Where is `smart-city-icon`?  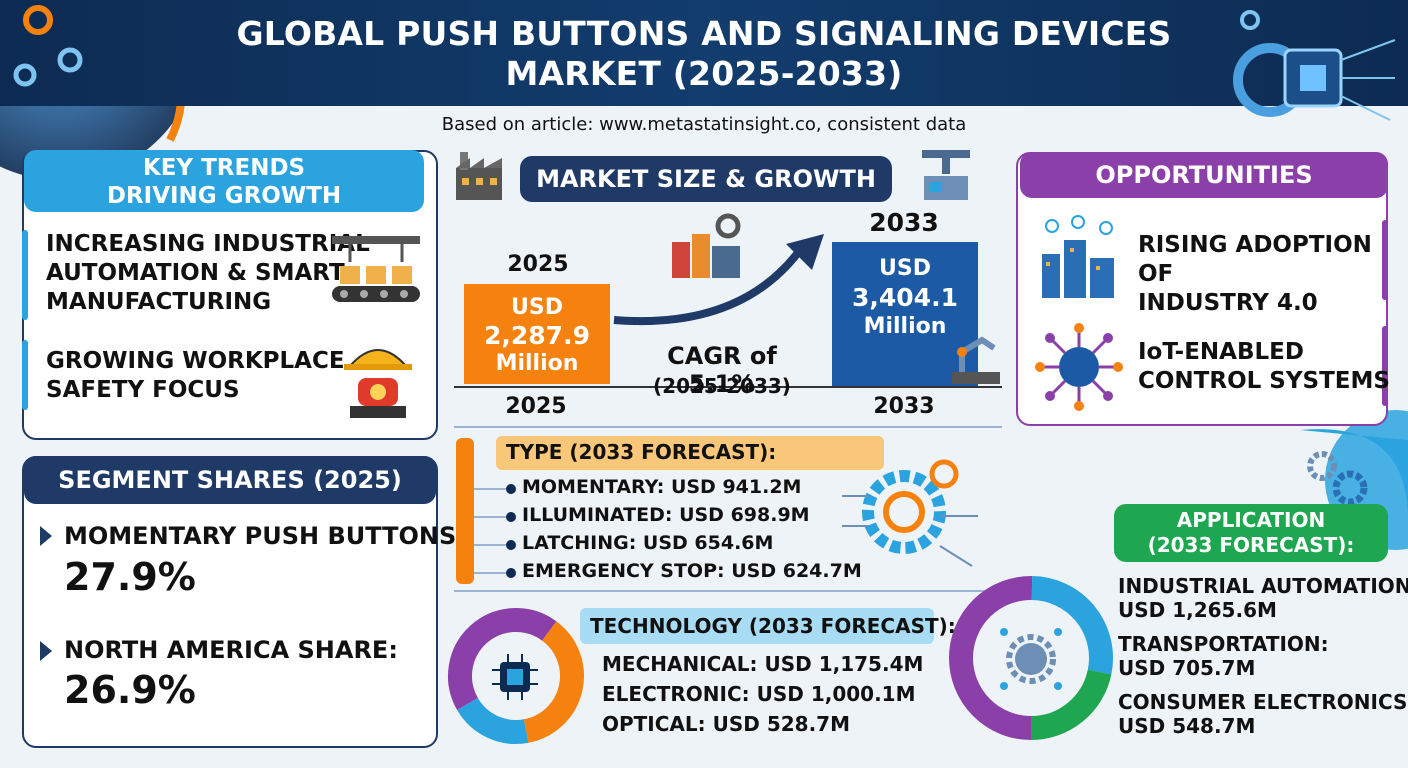
smart-city-icon is located at coordinates (1078, 256).